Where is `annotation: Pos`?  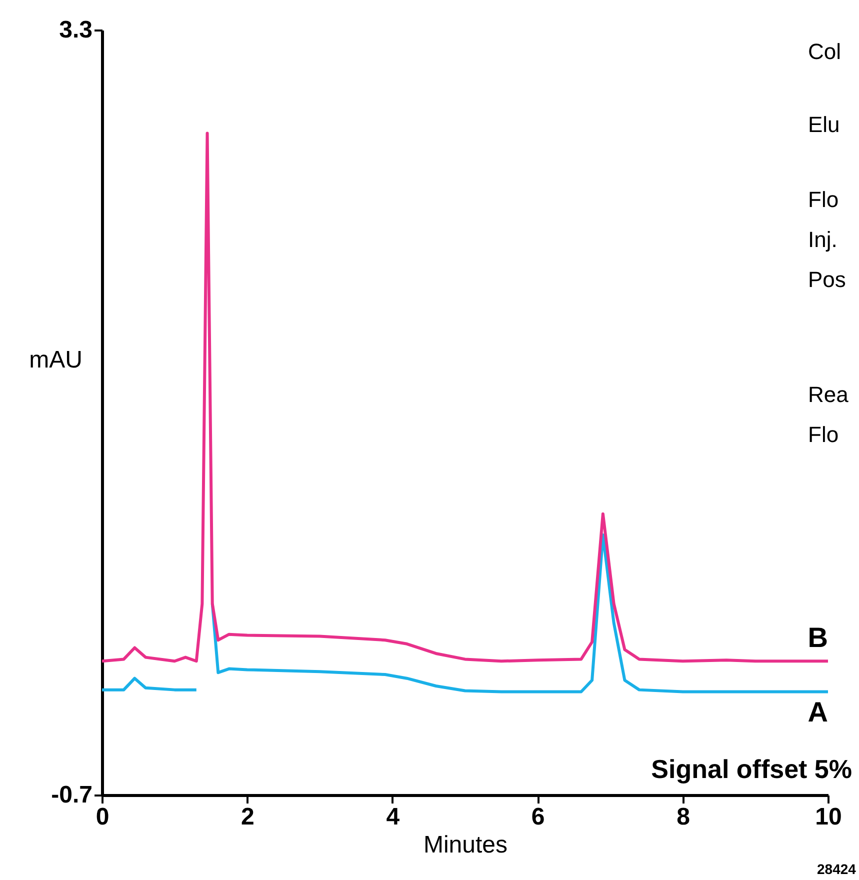
annotation: Pos is located at coordinates (827, 279).